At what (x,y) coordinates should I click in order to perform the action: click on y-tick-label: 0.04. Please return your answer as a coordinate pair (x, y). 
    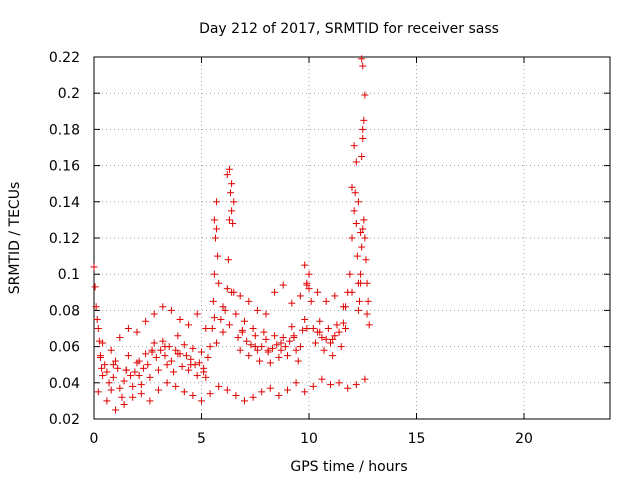
    Looking at the image, I should click on (64, 384).